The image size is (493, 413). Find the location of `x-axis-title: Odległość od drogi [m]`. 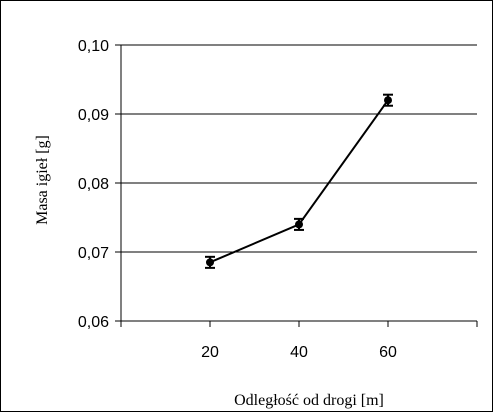

x-axis-title: Odległość od drogi [m] is located at coordinates (309, 400).